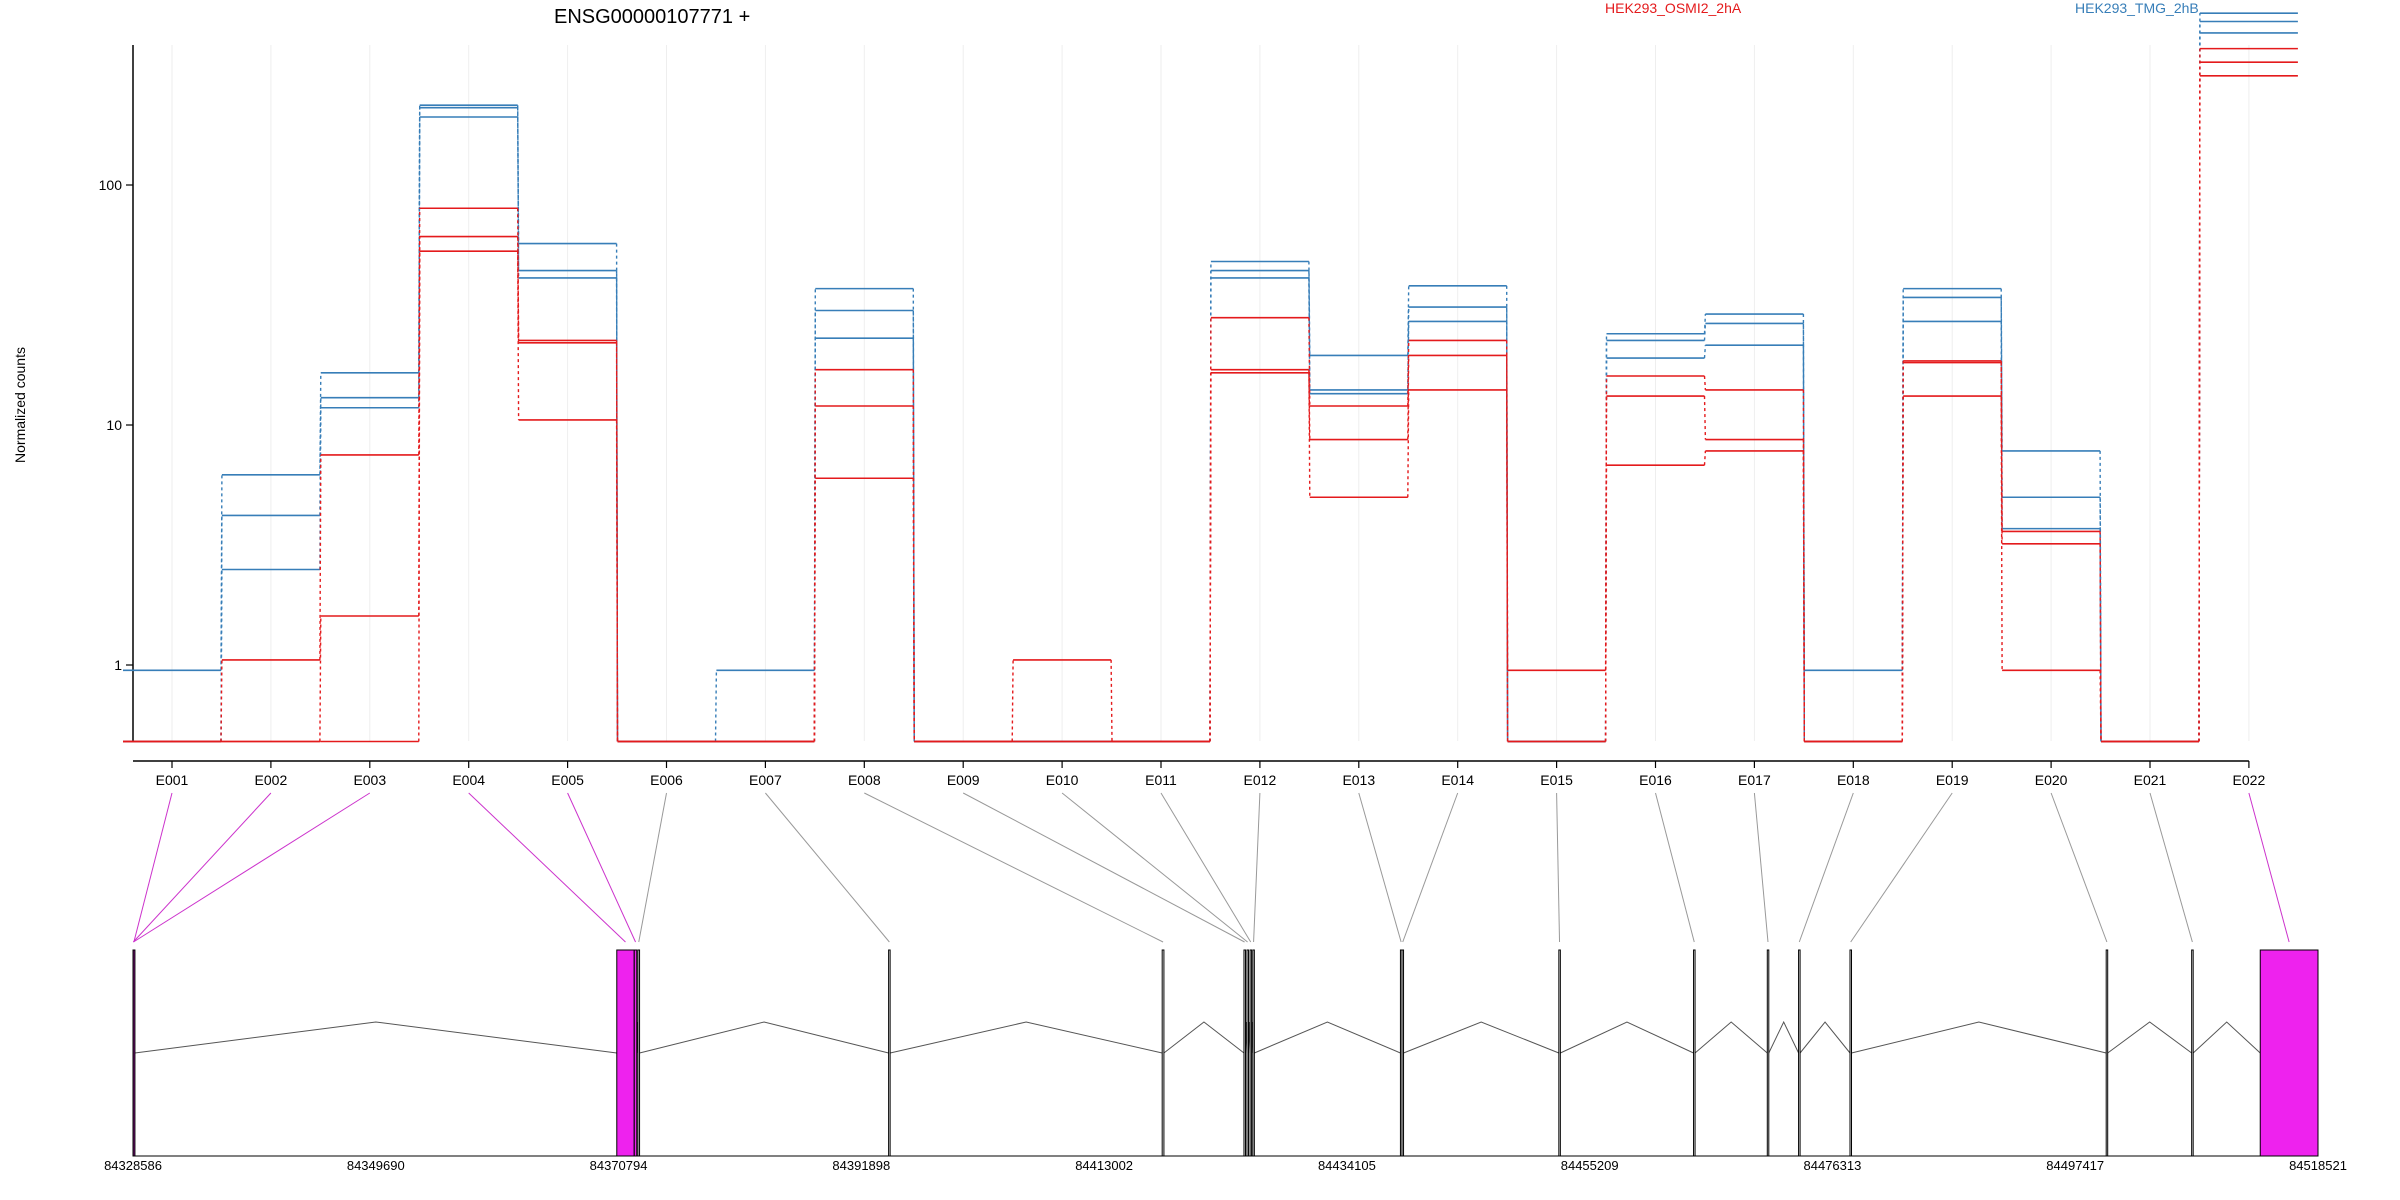  What do you see at coordinates (1799, 1053) in the screenshot?
I see `exon-block-e018` at bounding box center [1799, 1053].